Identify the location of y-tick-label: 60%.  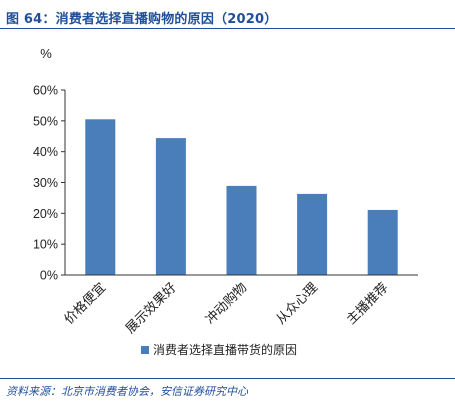
(45, 91).